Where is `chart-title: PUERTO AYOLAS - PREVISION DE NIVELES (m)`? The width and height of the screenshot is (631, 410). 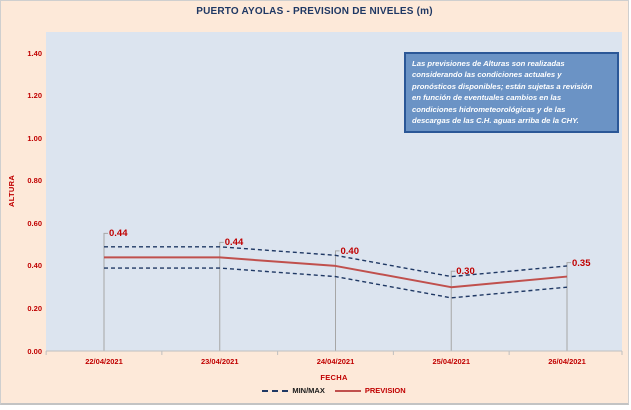
chart-title: PUERTO AYOLAS - PREVISION DE NIVELES (m) is located at coordinates (314, 11).